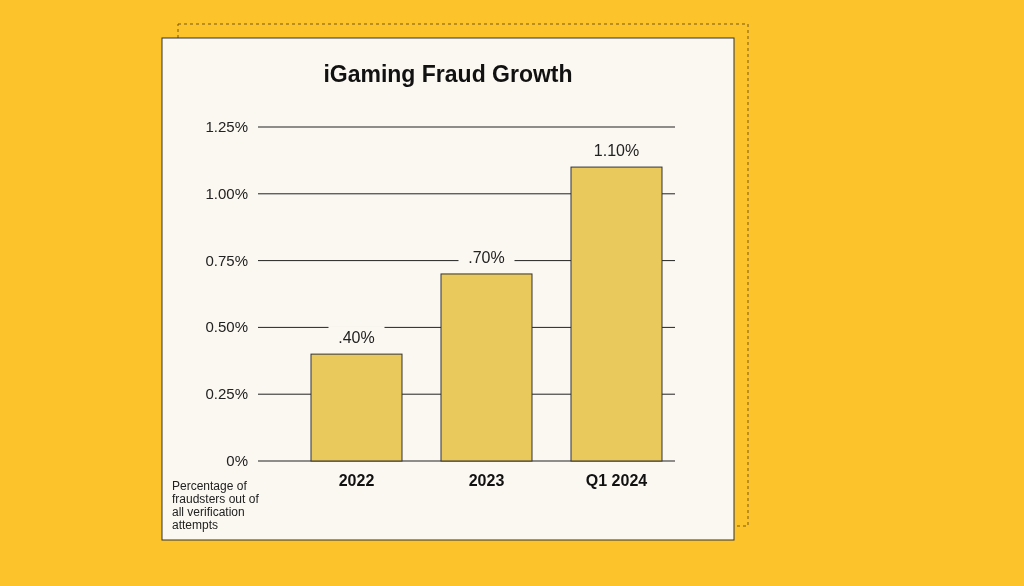 The height and width of the screenshot is (586, 1024). I want to click on x-tick-label: 2022, so click(356, 480).